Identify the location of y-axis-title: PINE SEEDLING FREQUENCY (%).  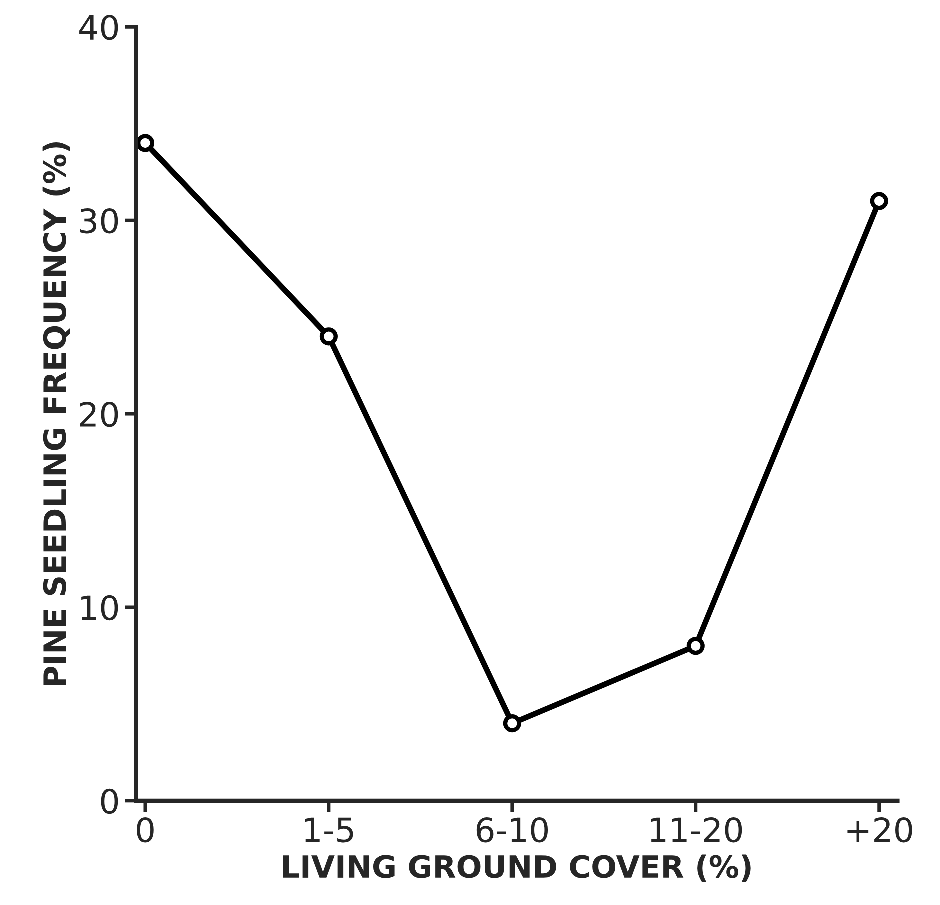
(56, 414).